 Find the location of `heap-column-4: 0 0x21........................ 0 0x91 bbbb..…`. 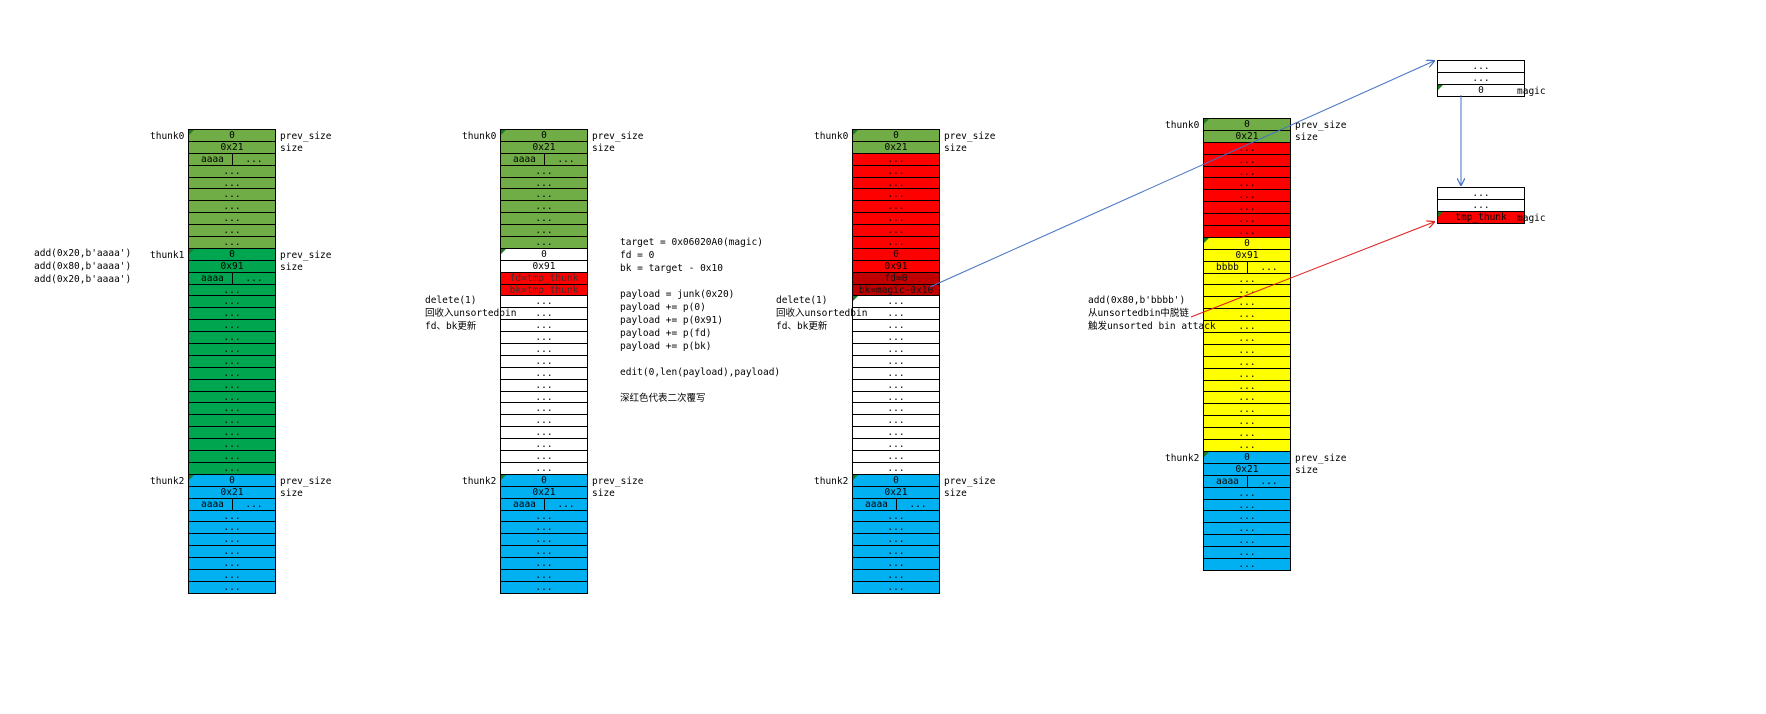

heap-column-4: 0 0x21........................ 0 0x91 bbbb..… is located at coordinates (1247, 344).